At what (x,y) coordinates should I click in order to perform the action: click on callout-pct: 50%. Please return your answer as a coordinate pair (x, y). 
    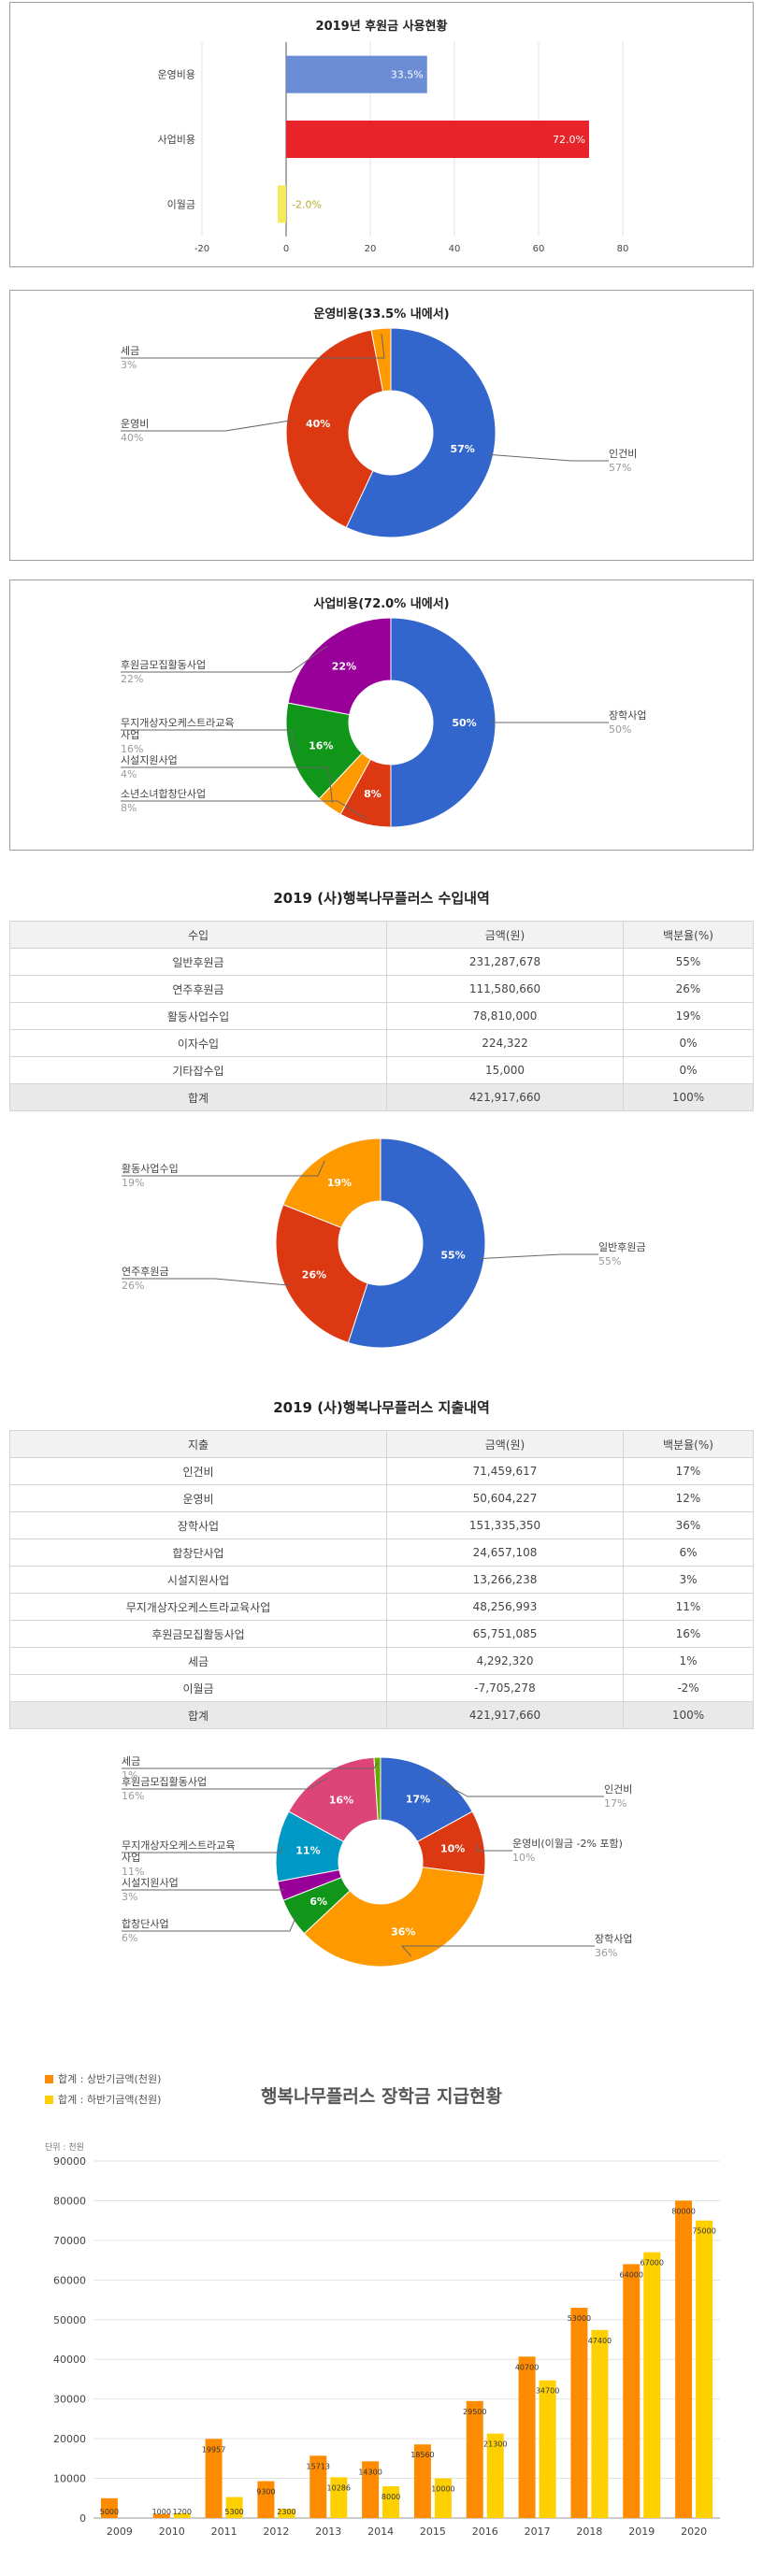
    Looking at the image, I should click on (620, 729).